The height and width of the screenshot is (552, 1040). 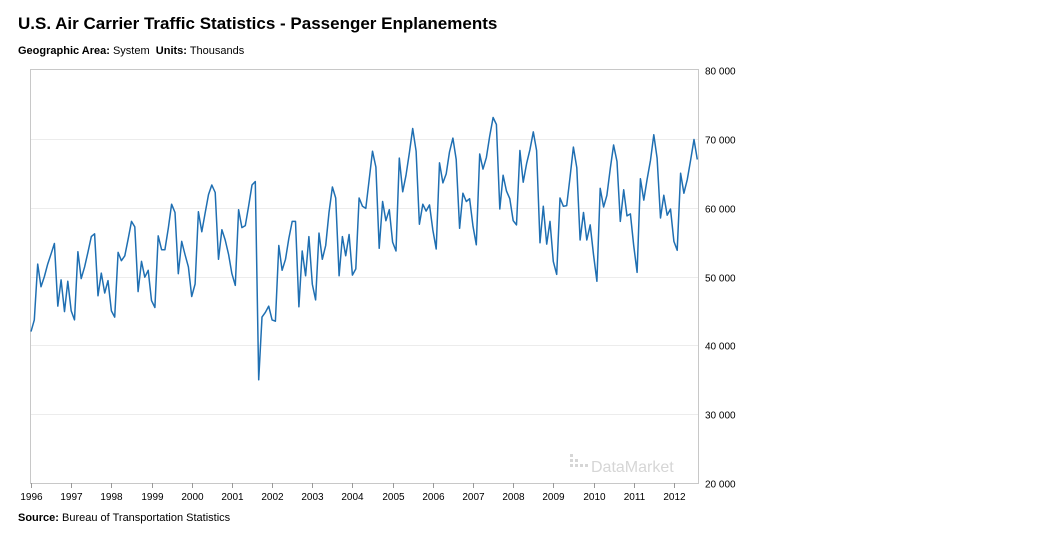 I want to click on x-tick-label: 2008, so click(x=513, y=497).